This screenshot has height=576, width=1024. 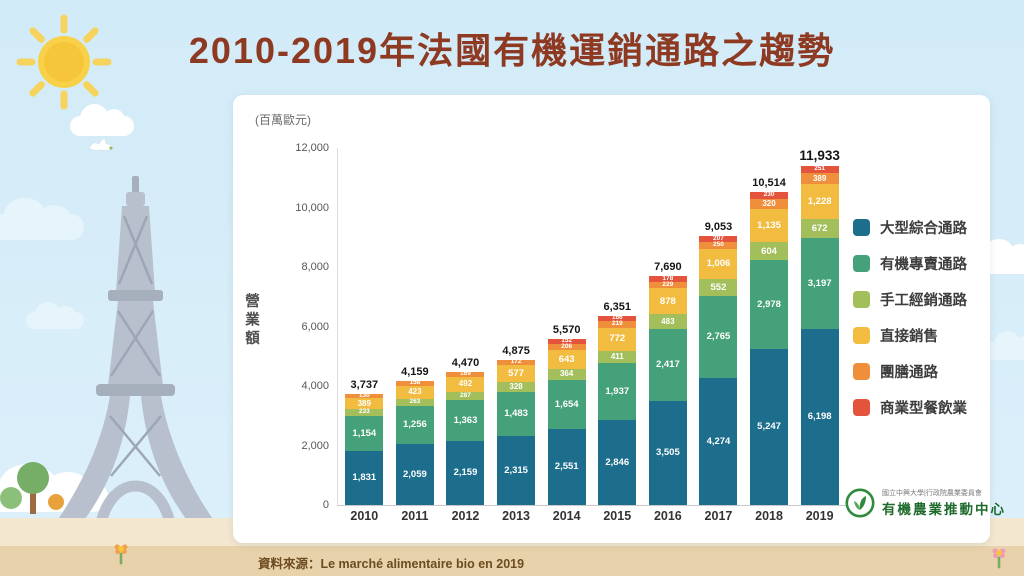 What do you see at coordinates (312, 148) in the screenshot?
I see `y-tick-label: 12,000` at bounding box center [312, 148].